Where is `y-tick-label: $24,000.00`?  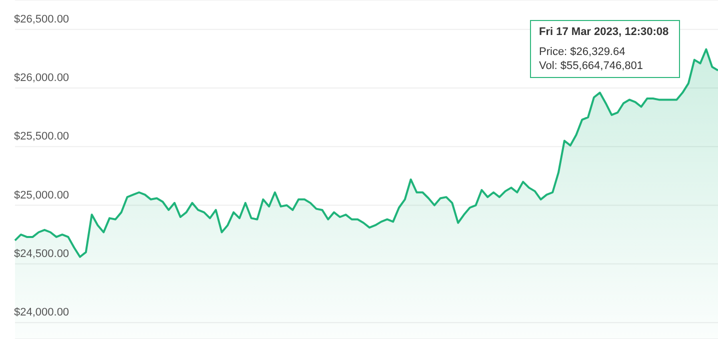 y-tick-label: $24,000.00 is located at coordinates (42, 312).